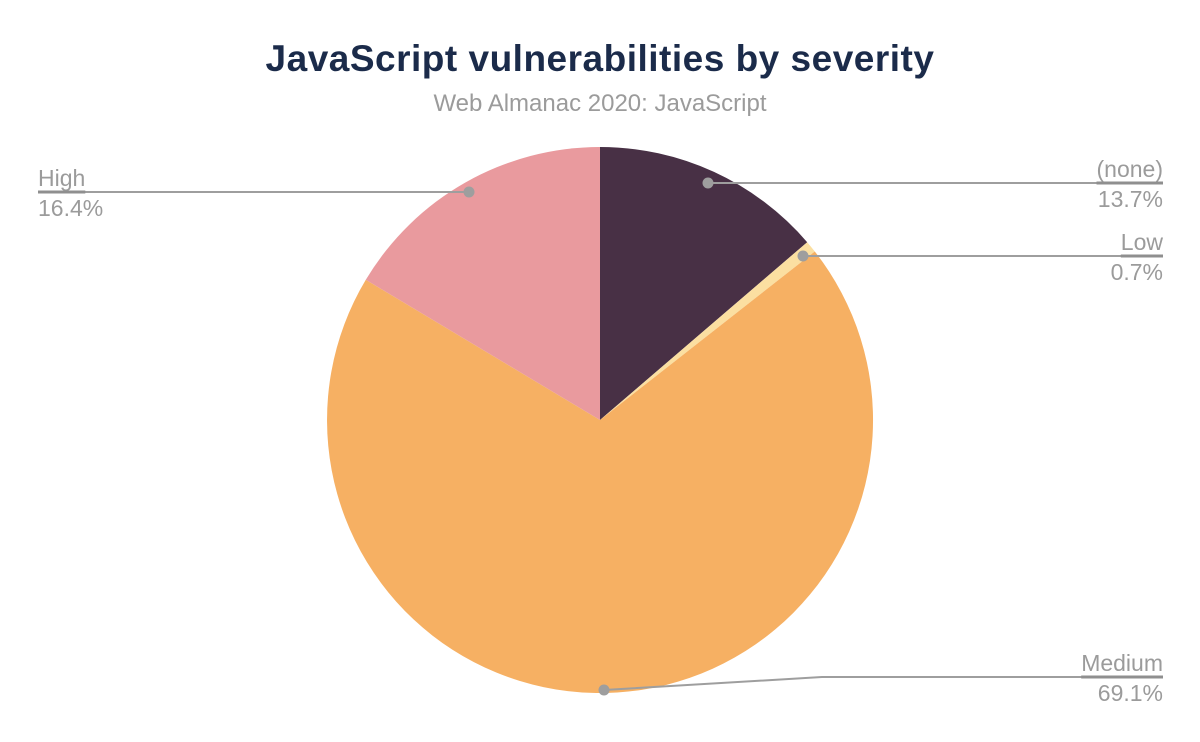 This screenshot has width=1200, height=742. I want to click on pie-slice-none, so click(704, 283).